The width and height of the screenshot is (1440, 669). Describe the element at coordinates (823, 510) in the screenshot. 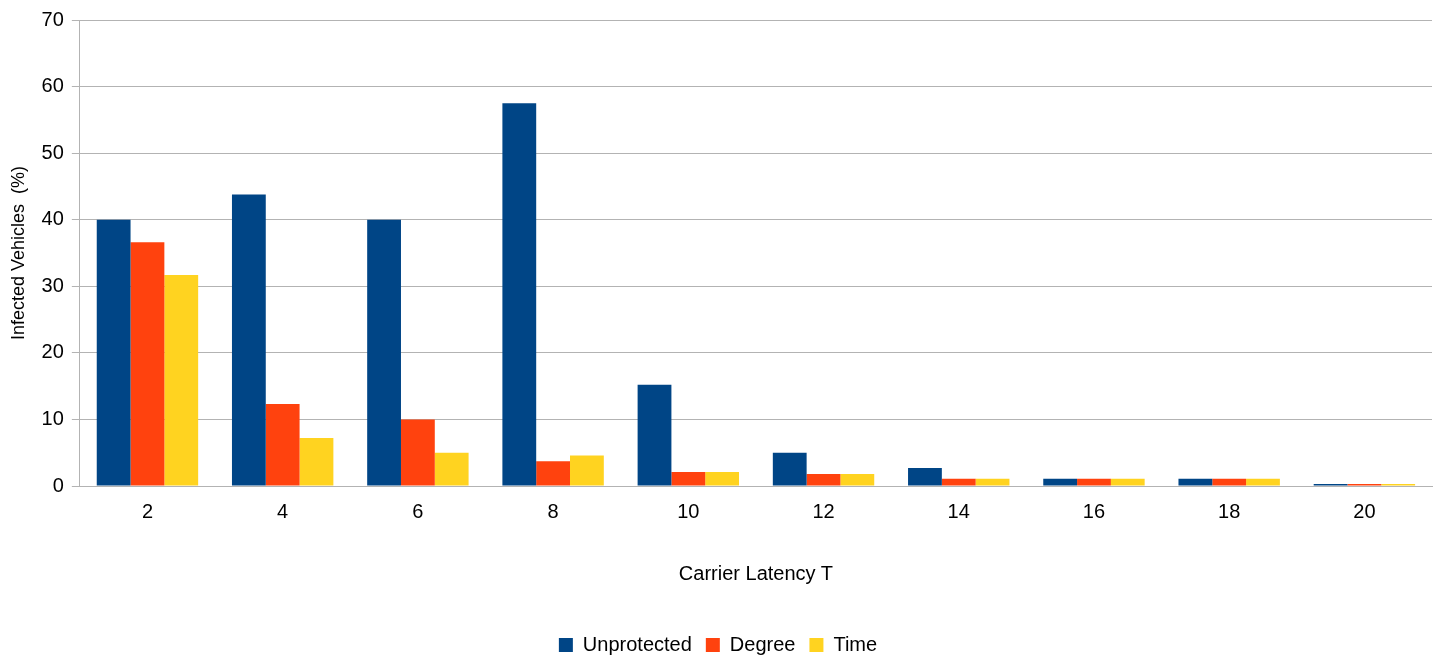

I see `x-tick-label: 12` at that location.